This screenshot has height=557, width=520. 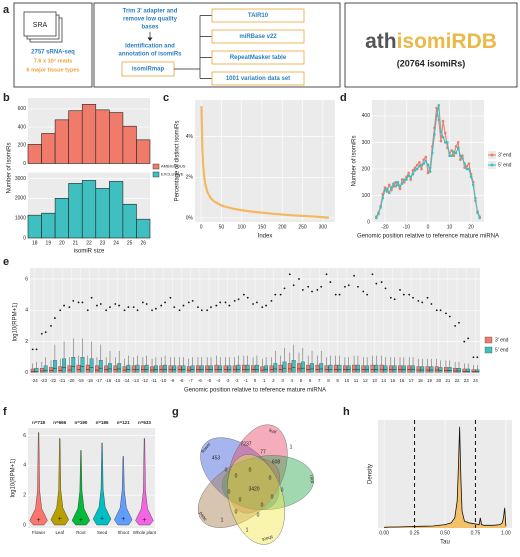 I want to click on panel-label: b, so click(x=6, y=98).